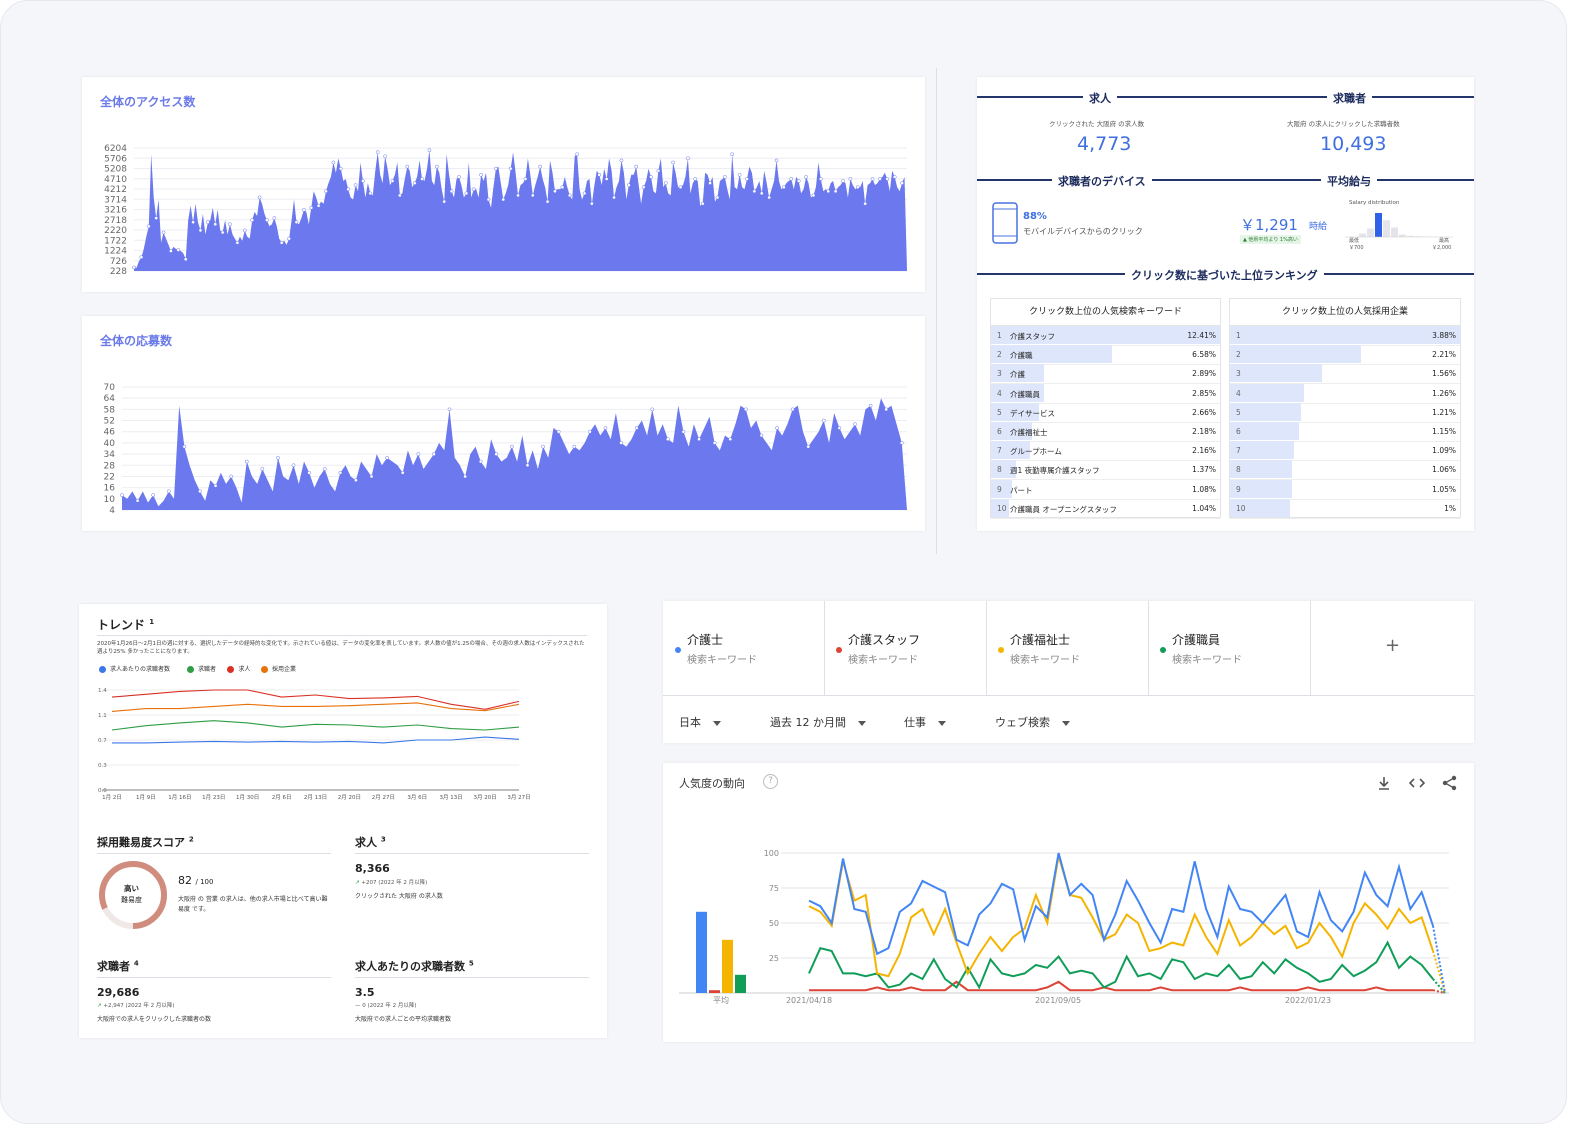 This screenshot has width=1575, height=1130. Describe the element at coordinates (1345, 336) in the screenshot. I see `ranking-row: 1 3.88%` at that location.